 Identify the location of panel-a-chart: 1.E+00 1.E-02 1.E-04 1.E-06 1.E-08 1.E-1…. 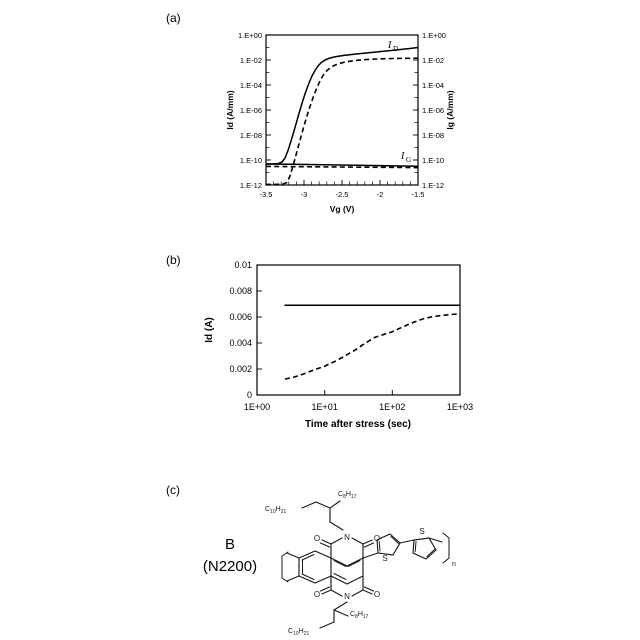
(340, 122).